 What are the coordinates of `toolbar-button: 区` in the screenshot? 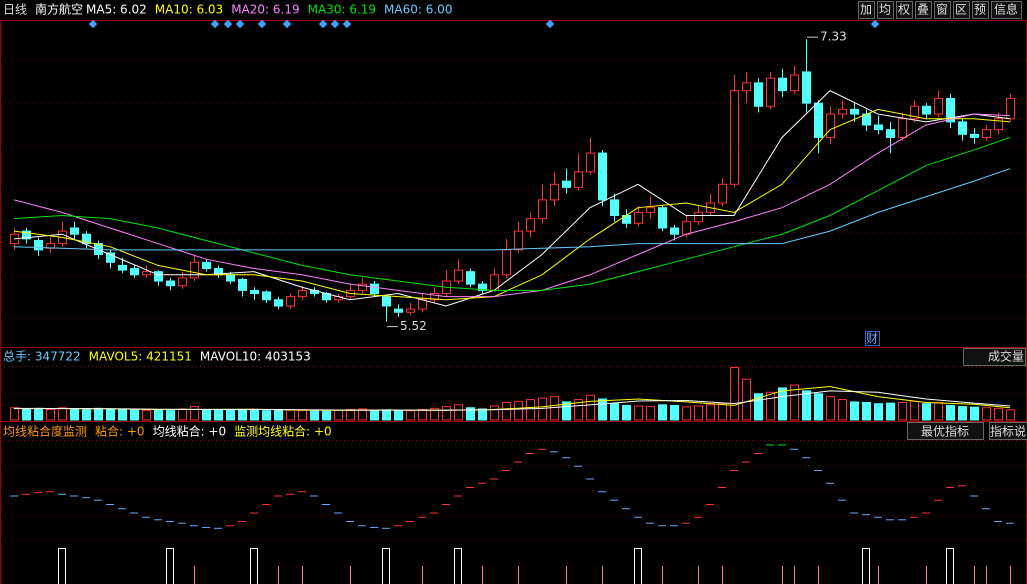 It's located at (961, 10).